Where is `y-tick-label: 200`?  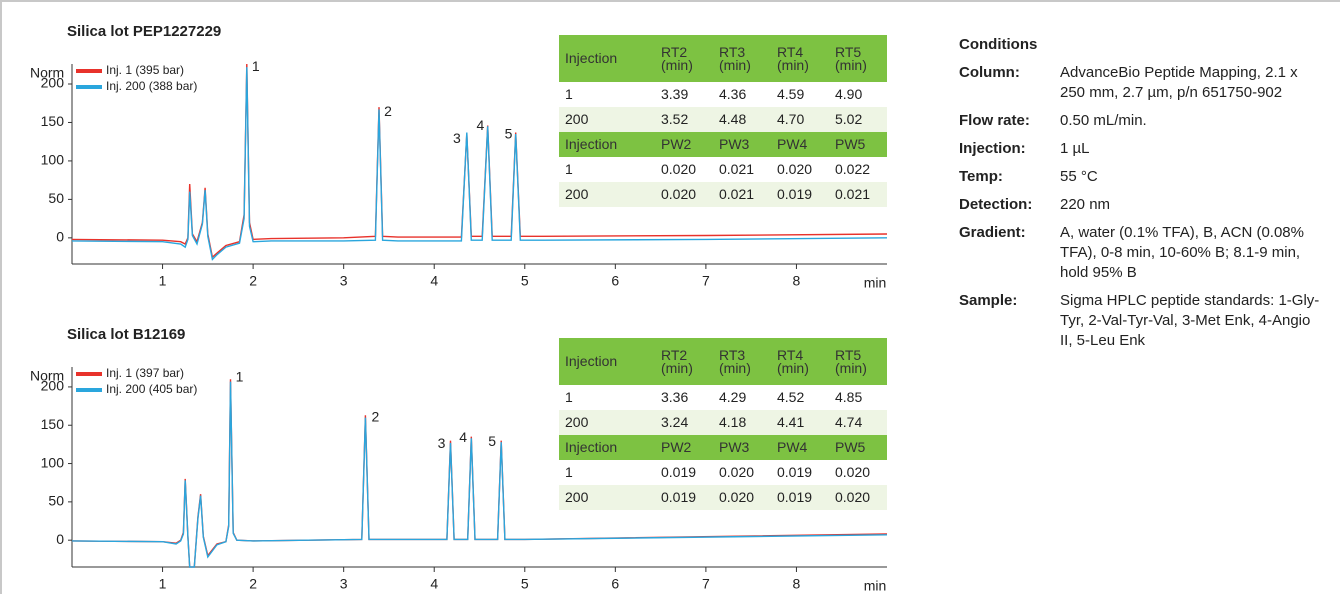
y-tick-label: 200 is located at coordinates (53, 83).